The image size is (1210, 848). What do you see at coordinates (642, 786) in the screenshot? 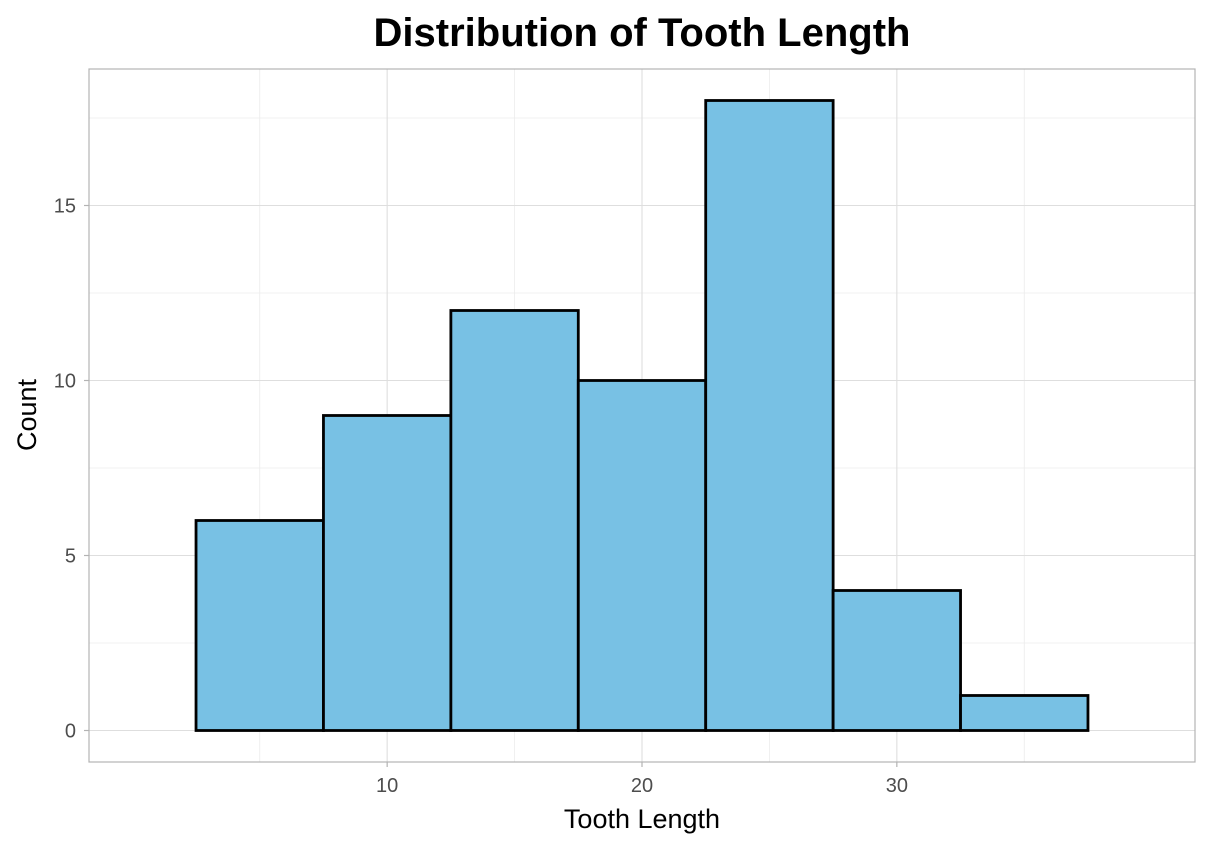
I see `x-tick-label: 20` at bounding box center [642, 786].